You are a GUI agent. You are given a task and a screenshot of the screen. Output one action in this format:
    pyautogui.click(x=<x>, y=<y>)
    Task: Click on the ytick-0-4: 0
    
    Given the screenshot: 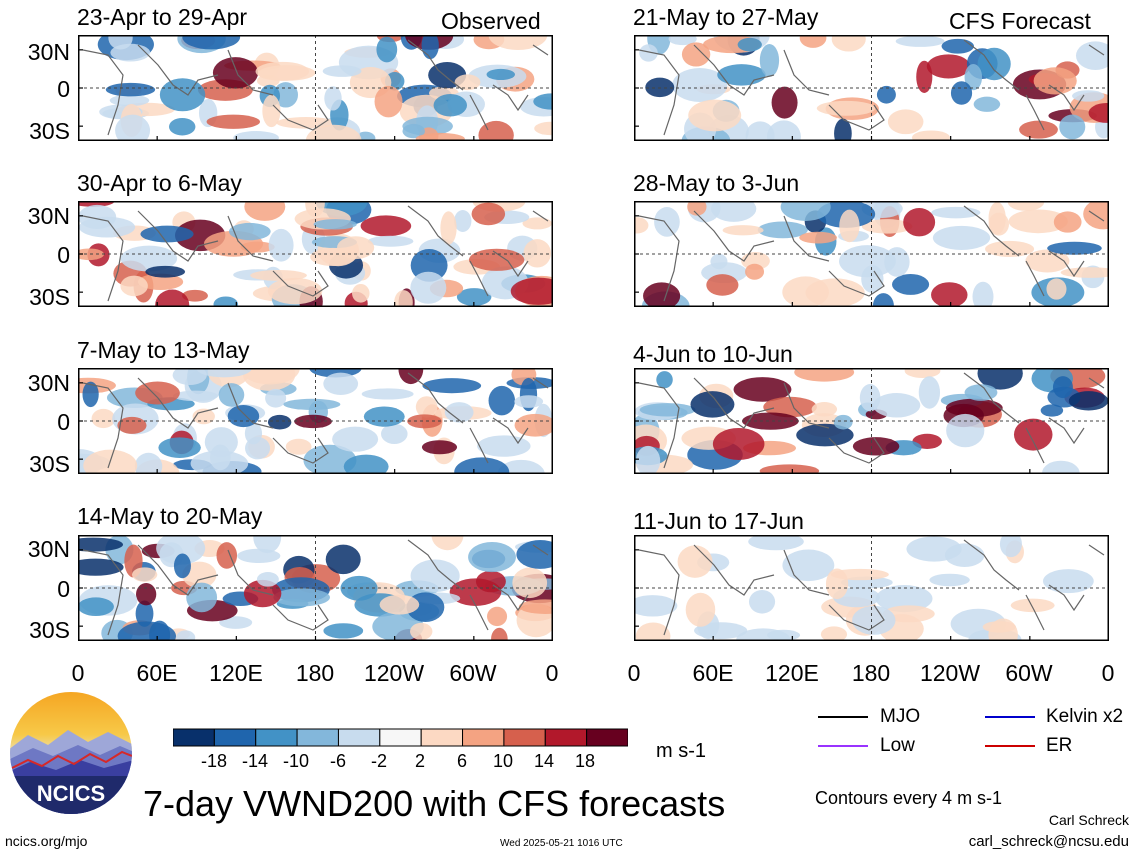 What is the action you would take?
    pyautogui.click(x=63, y=589)
    